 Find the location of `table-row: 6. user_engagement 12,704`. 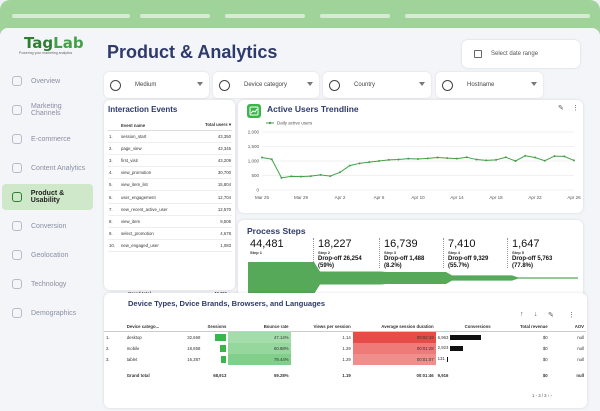

table-row: 6. user_engagement 12,704 is located at coordinates (170, 197).